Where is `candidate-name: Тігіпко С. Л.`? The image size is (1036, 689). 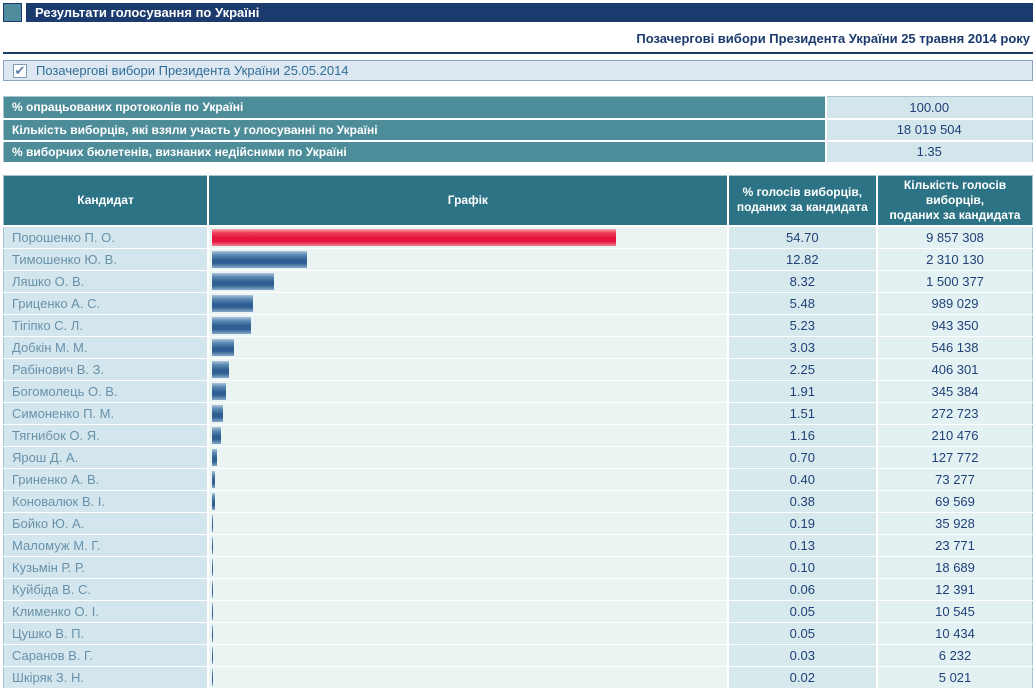
candidate-name: Тігіпко С. Л. is located at coordinates (106, 325).